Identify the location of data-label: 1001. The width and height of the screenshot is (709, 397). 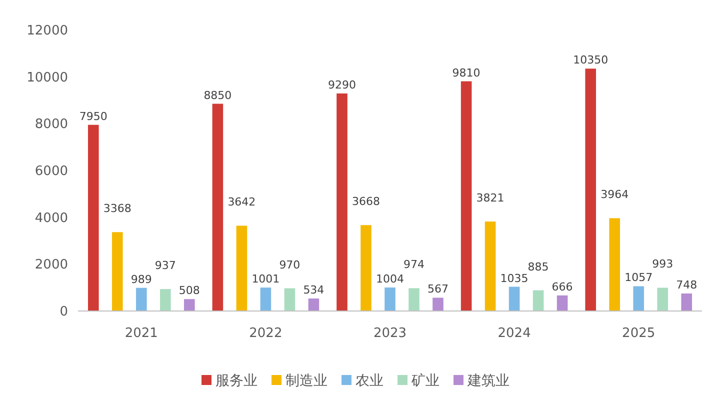
(266, 279).